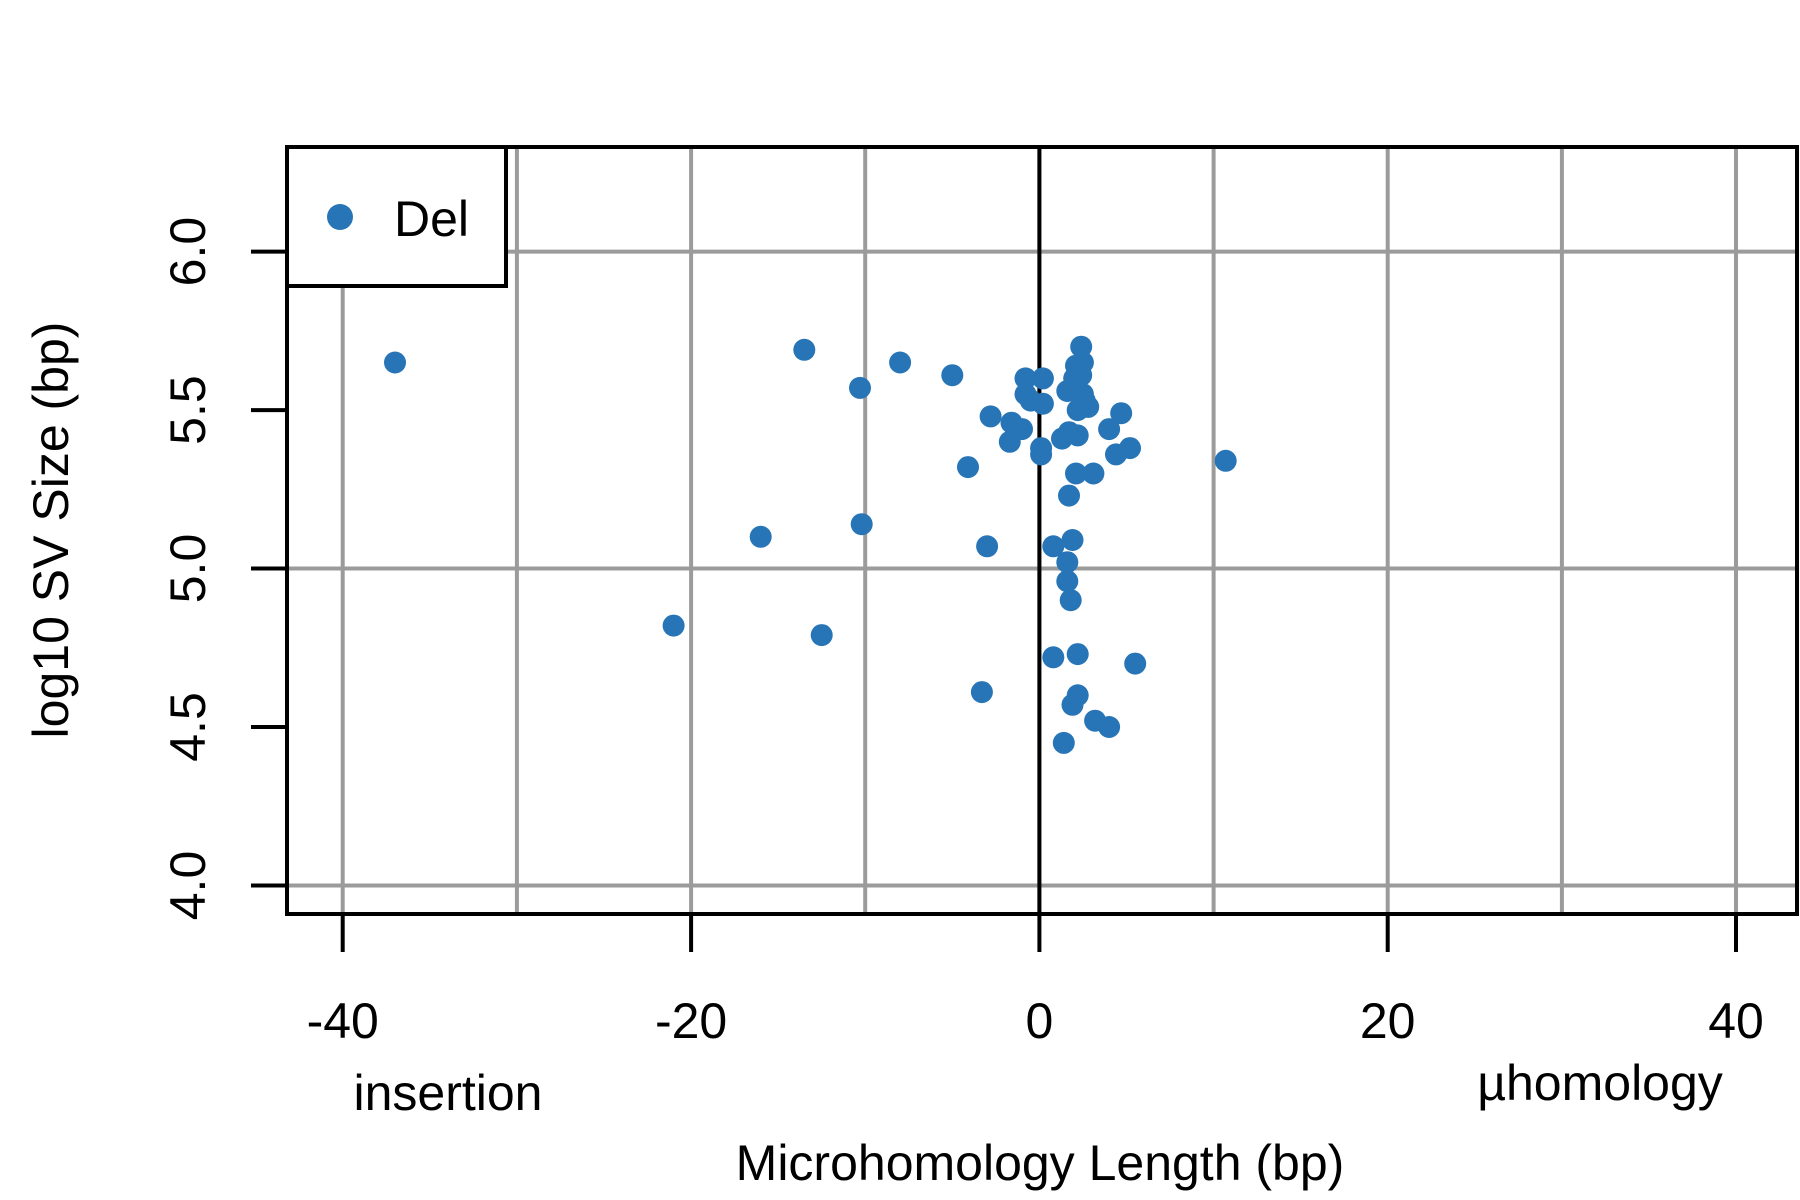 The image size is (1800, 1200). What do you see at coordinates (1035, 981) in the screenshot?
I see `x-axis: -40 -20 0 20 40` at bounding box center [1035, 981].